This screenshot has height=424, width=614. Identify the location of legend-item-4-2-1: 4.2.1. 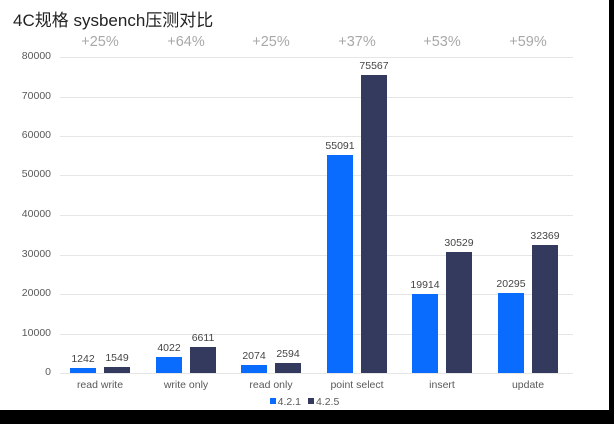
(285, 402).